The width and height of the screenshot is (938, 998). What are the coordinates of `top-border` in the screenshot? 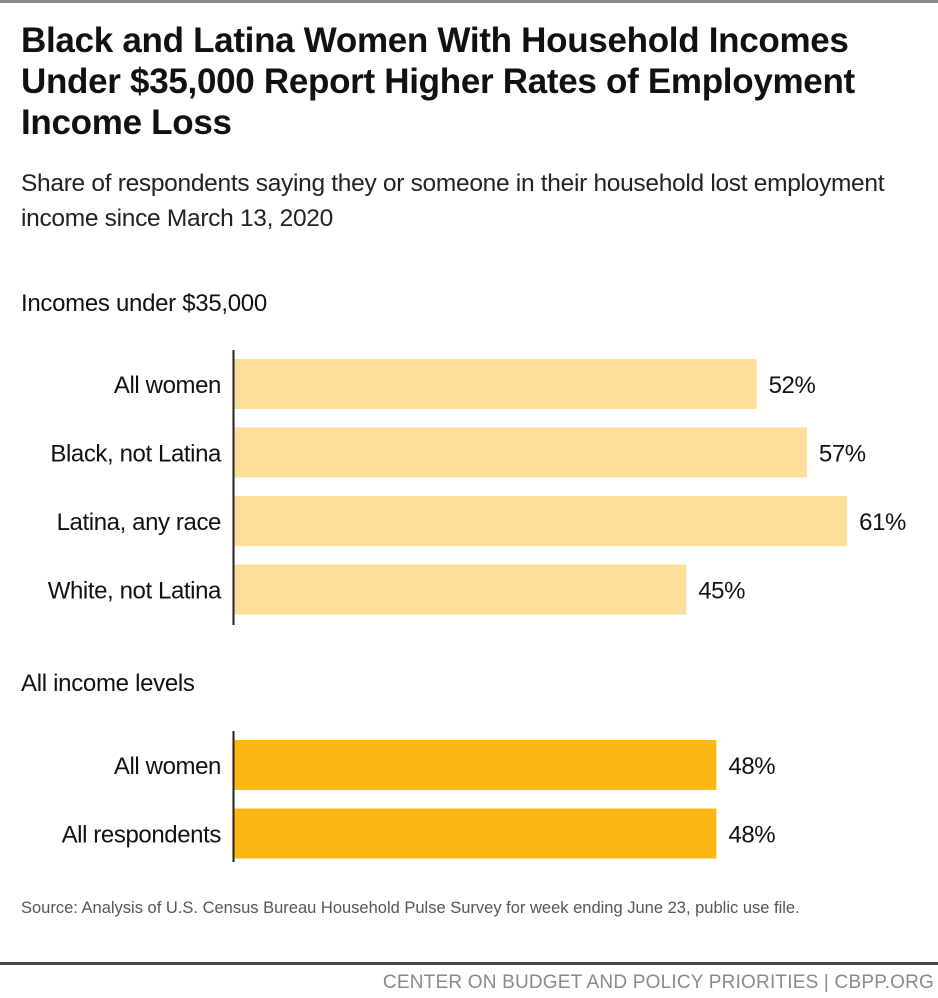 It's located at (469, 1).